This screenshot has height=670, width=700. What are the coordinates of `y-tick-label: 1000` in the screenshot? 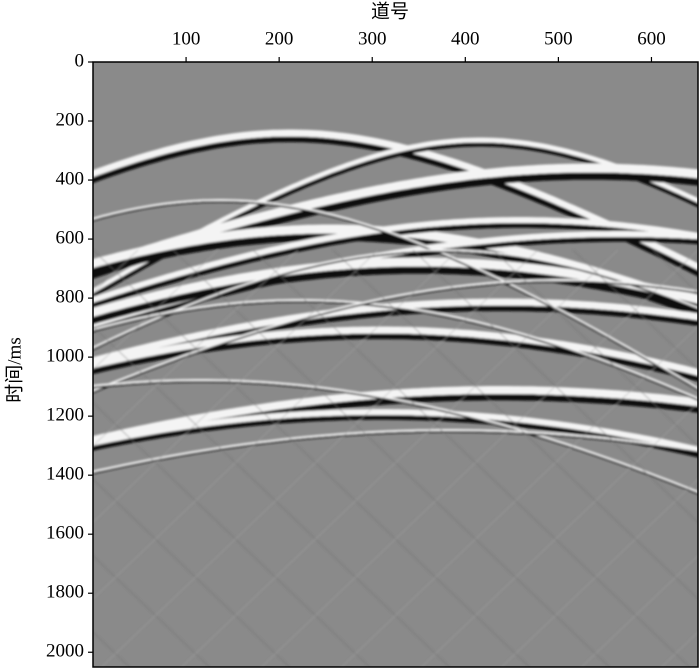 It's located at (65, 355).